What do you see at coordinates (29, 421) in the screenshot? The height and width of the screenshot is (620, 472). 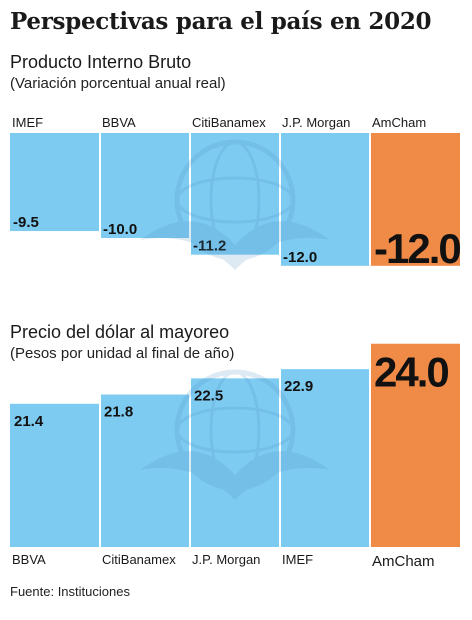 I see `dollar-value-label: 21.4` at bounding box center [29, 421].